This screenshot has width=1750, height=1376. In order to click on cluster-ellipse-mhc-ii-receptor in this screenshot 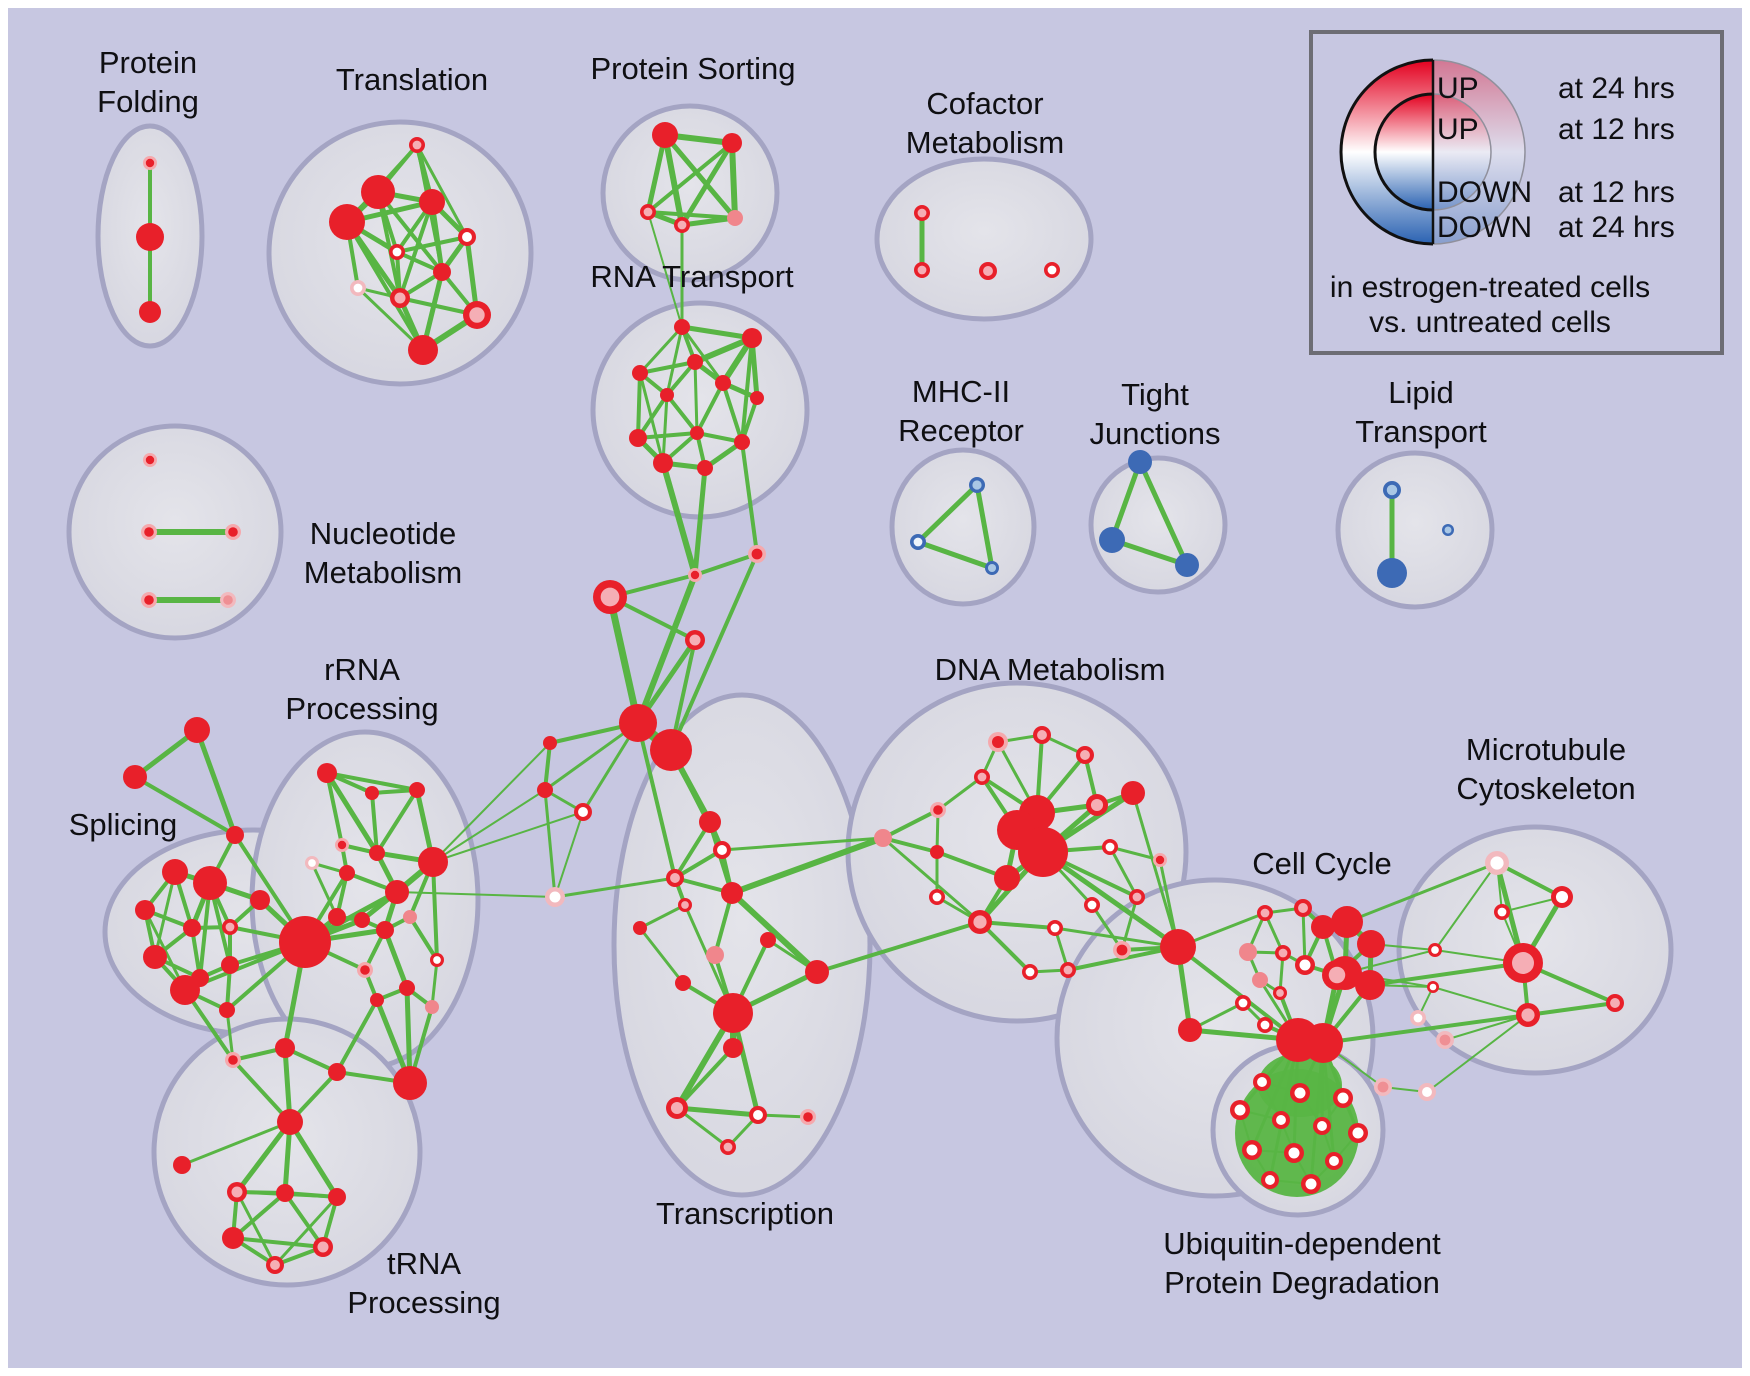, I will do `click(963, 527)`.